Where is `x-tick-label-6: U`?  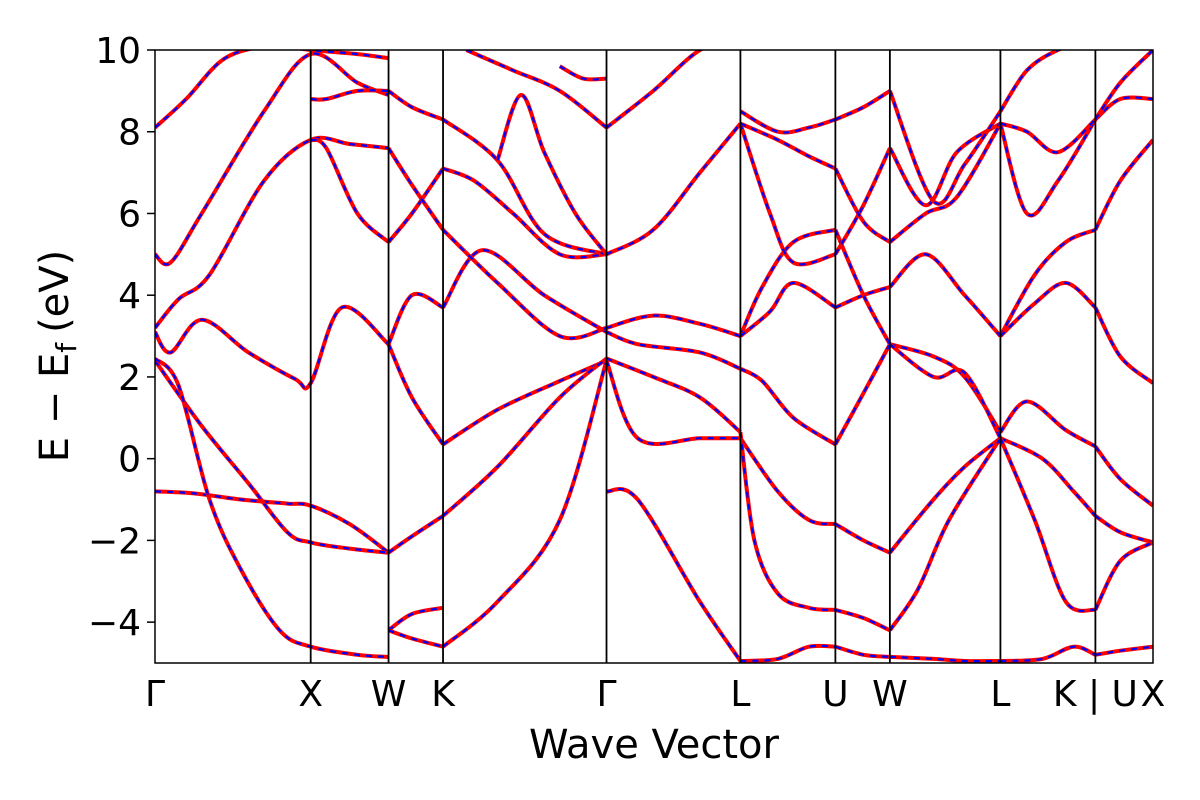 x-tick-label-6: U is located at coordinates (835, 694).